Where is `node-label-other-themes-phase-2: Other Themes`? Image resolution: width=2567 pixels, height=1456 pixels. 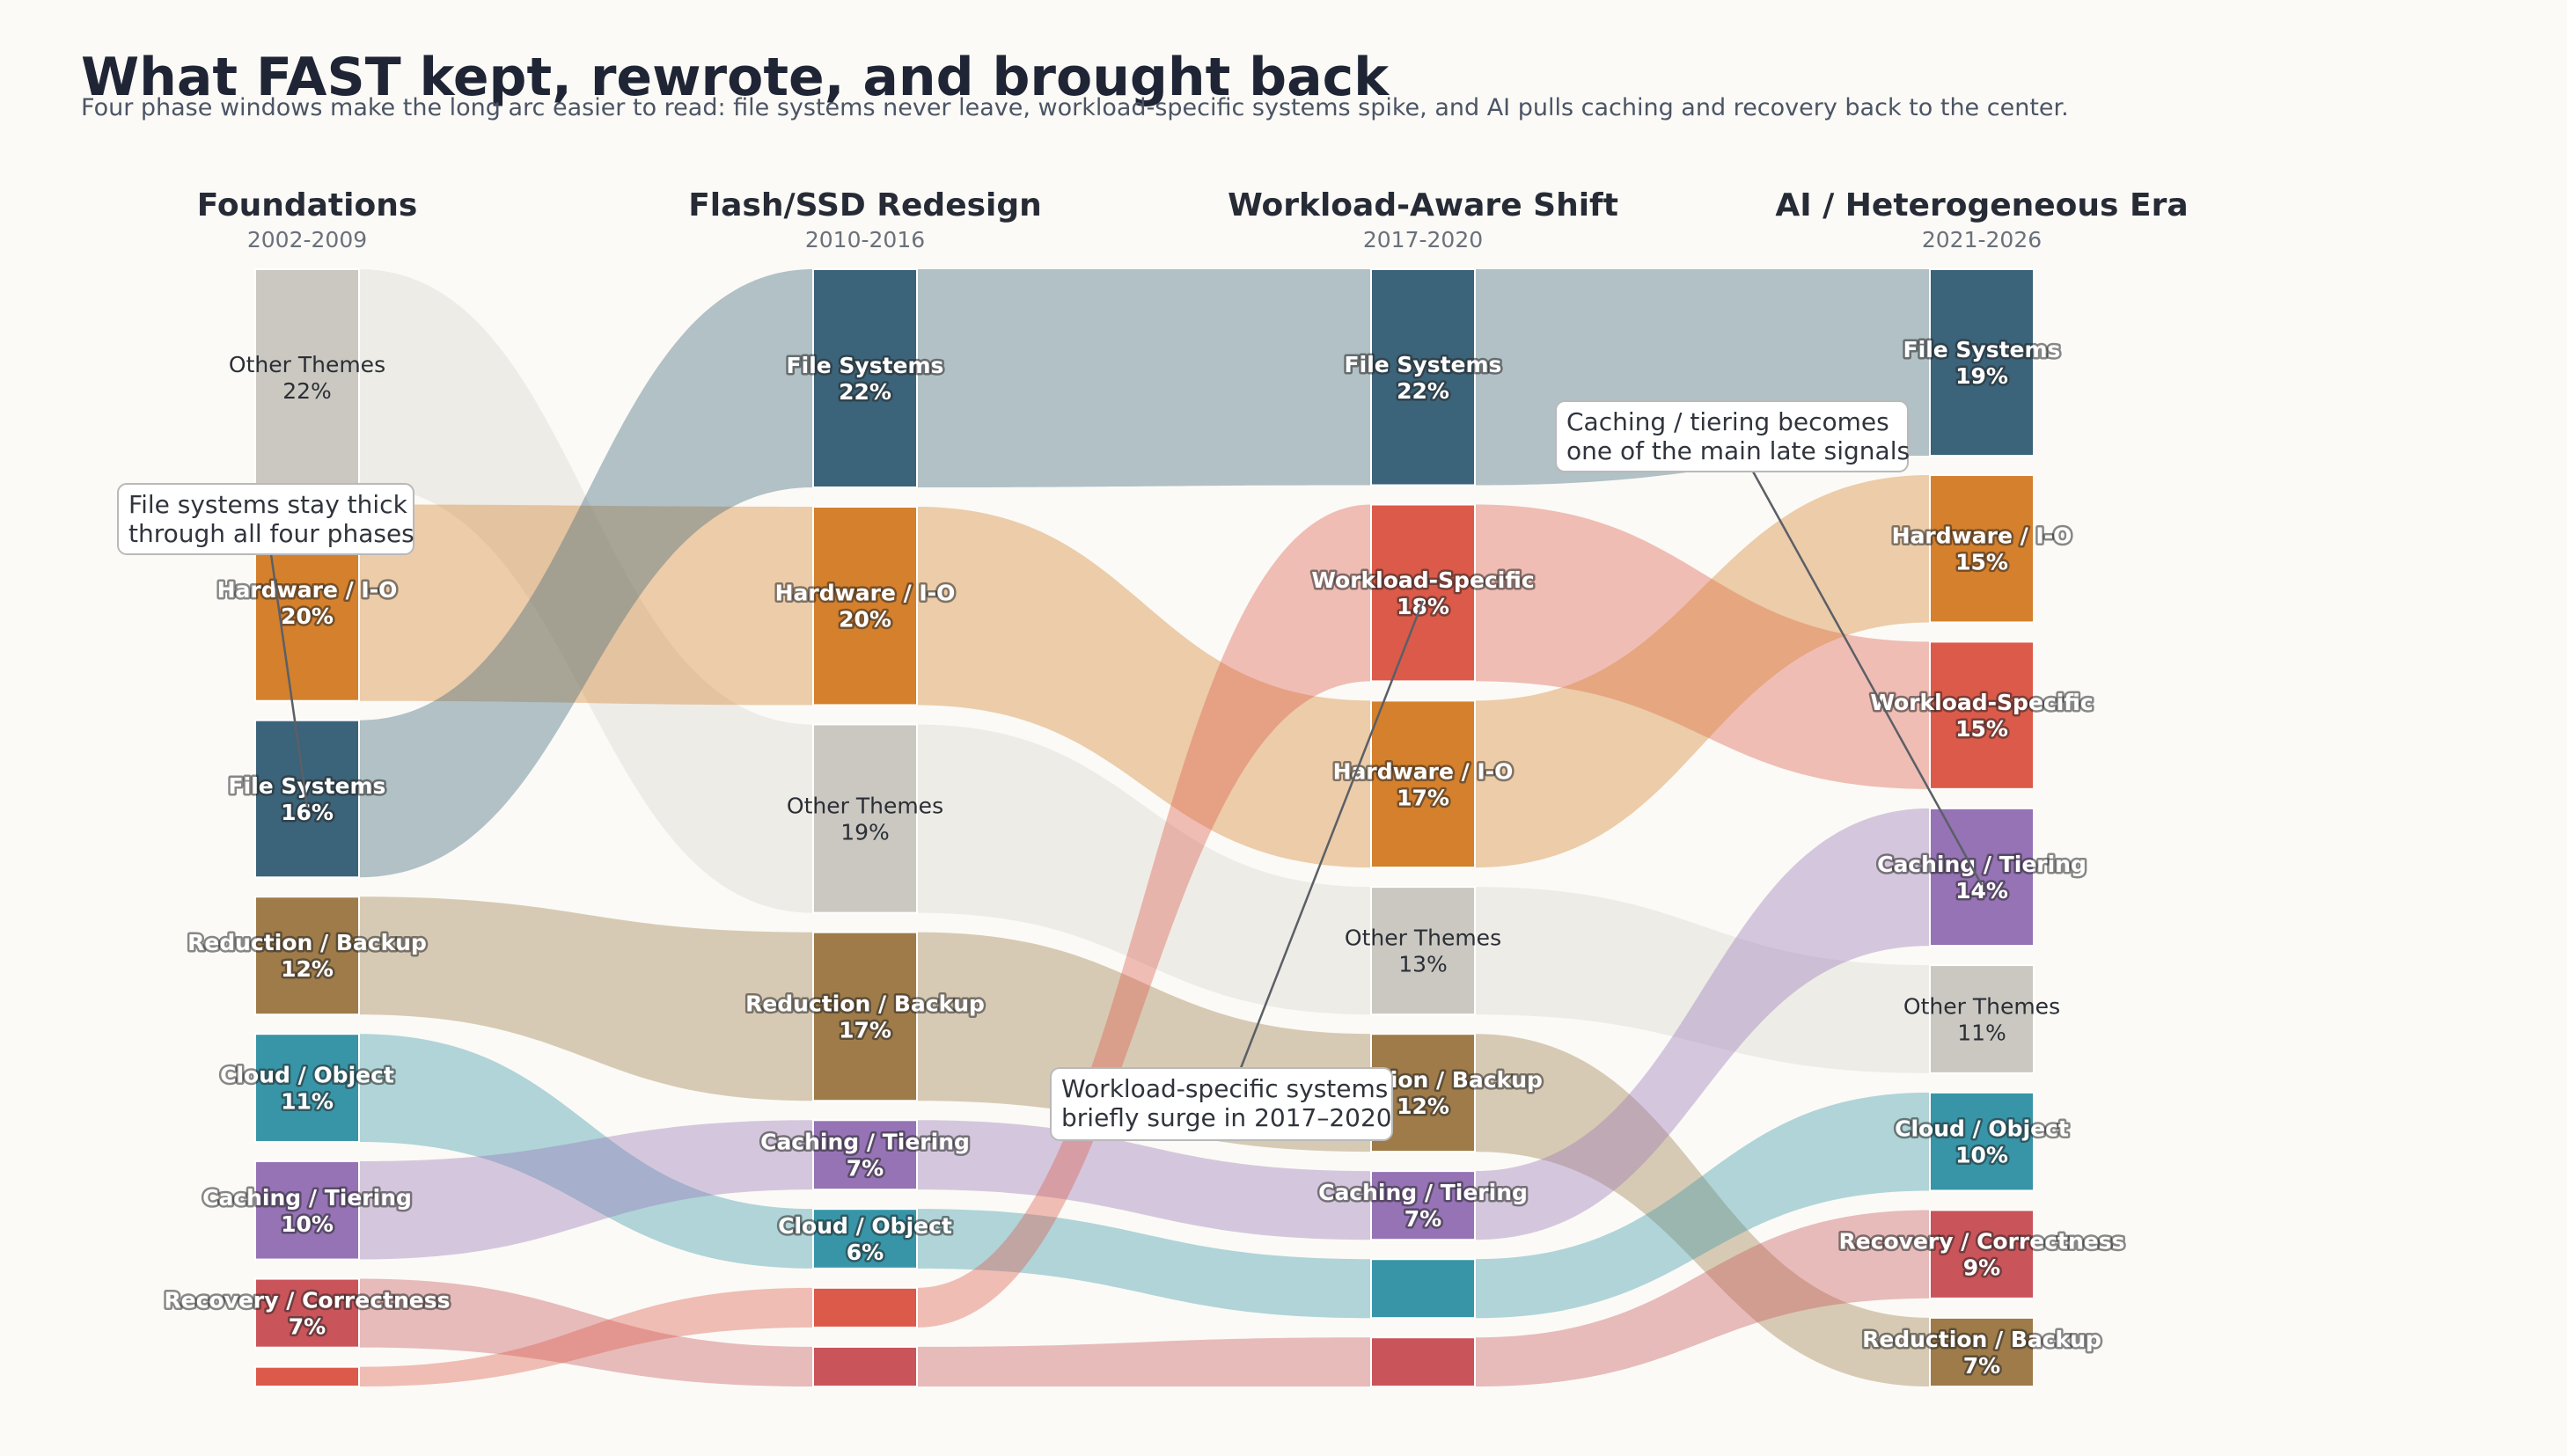
node-label-other-themes-phase-2: Other Themes is located at coordinates (1423, 938).